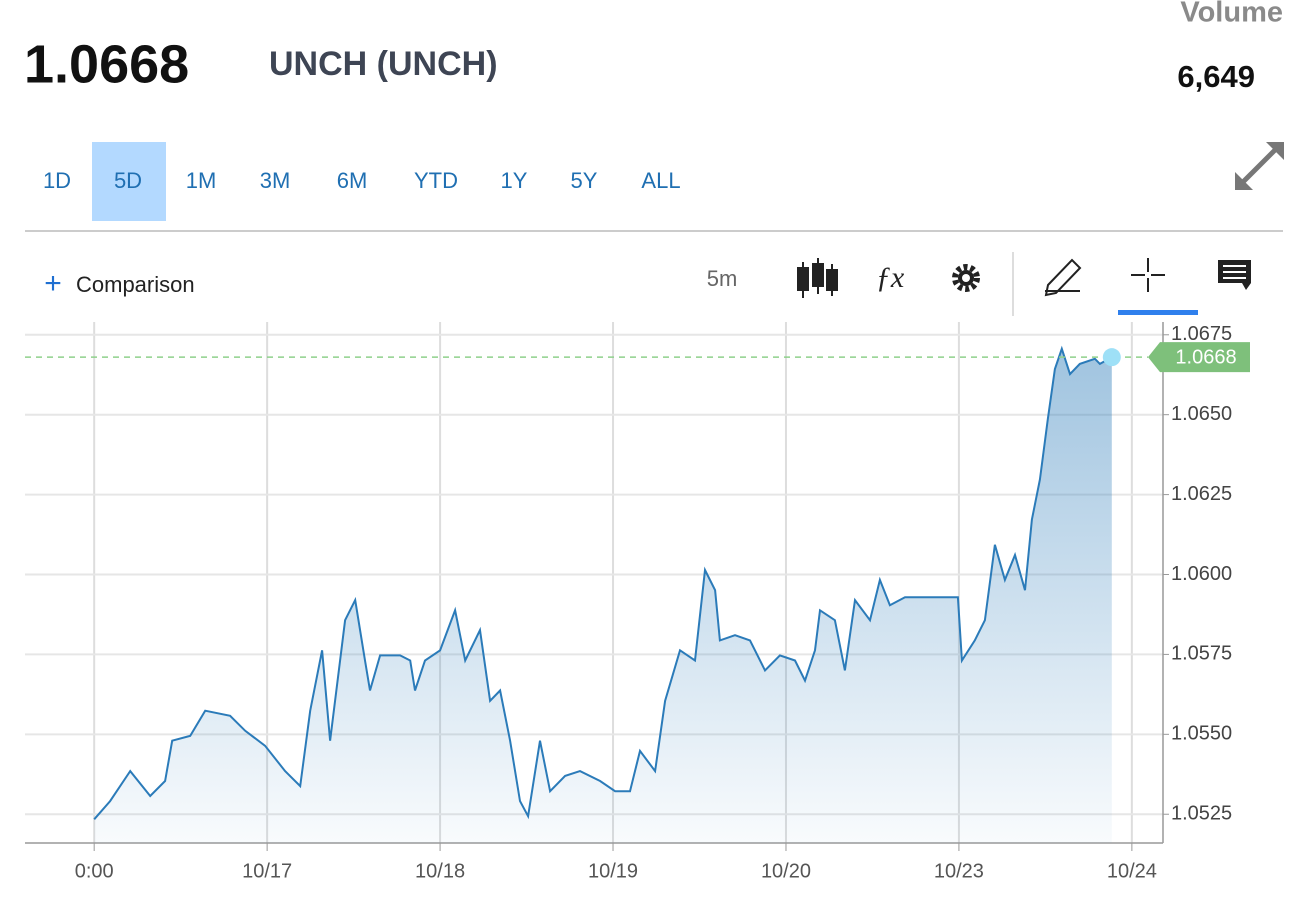  What do you see at coordinates (1132, 871) in the screenshot?
I see `x-tick-label: 10/24` at bounding box center [1132, 871].